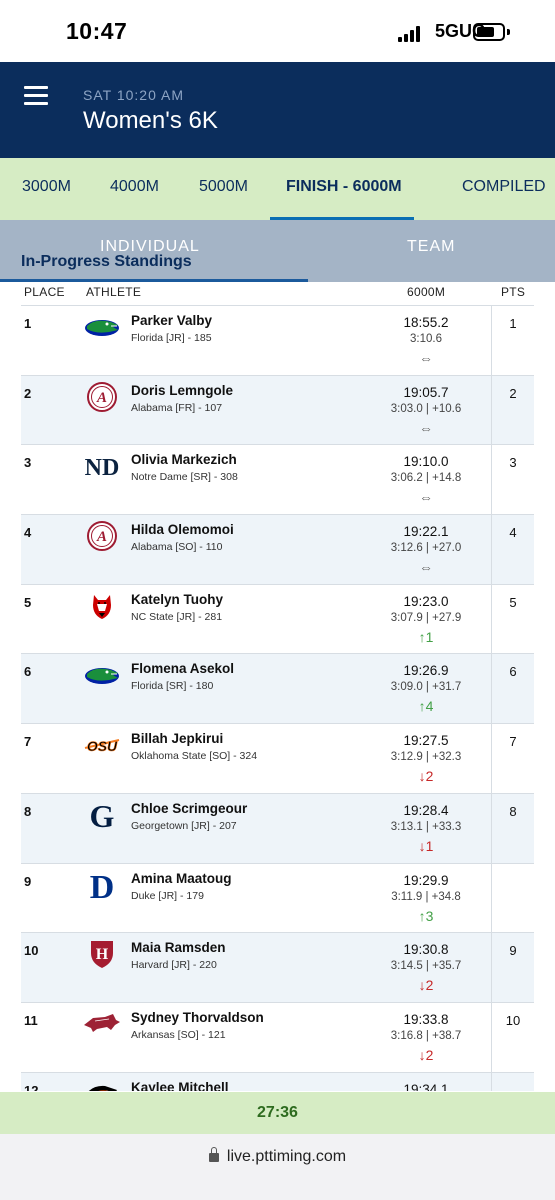 The height and width of the screenshot is (1200, 555). What do you see at coordinates (426, 915) in the screenshot?
I see `position-change-icon: ↑3` at bounding box center [426, 915].